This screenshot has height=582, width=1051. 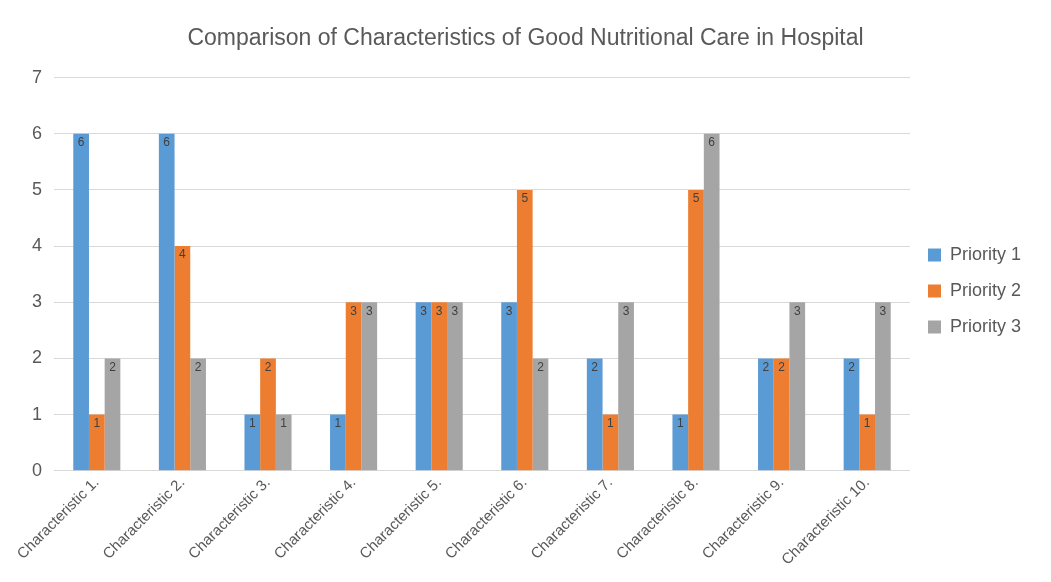 I want to click on y-tick-label: 1, so click(x=37, y=413).